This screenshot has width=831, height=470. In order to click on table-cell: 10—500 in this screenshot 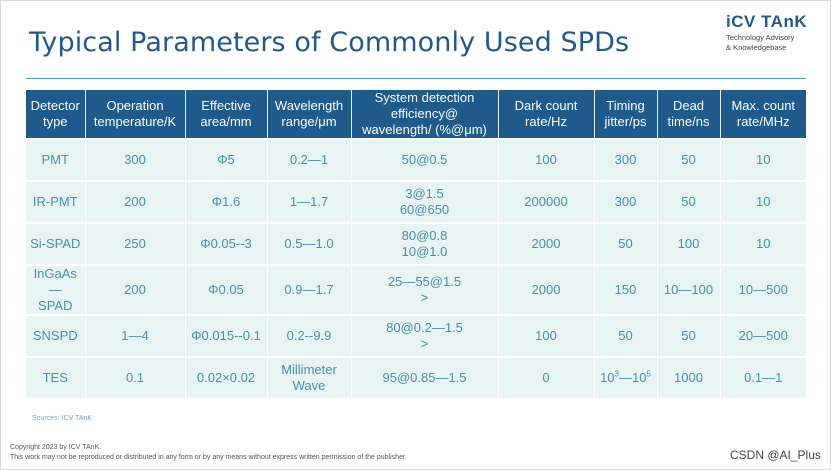, I will do `click(763, 289)`.